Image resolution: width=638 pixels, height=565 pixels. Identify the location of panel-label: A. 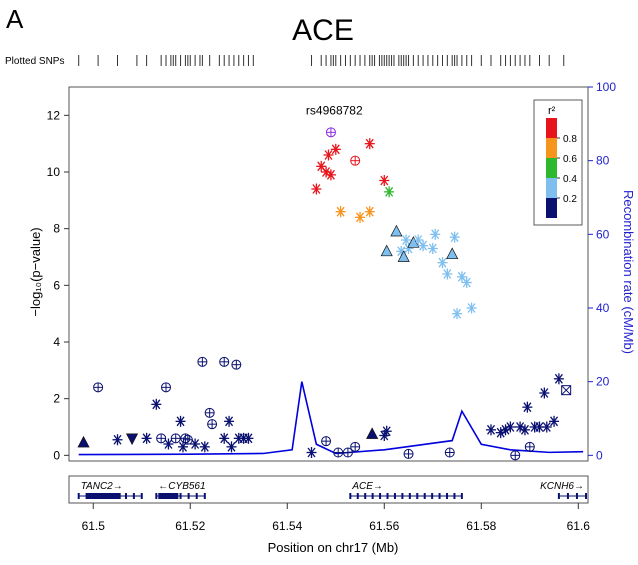
(15, 19).